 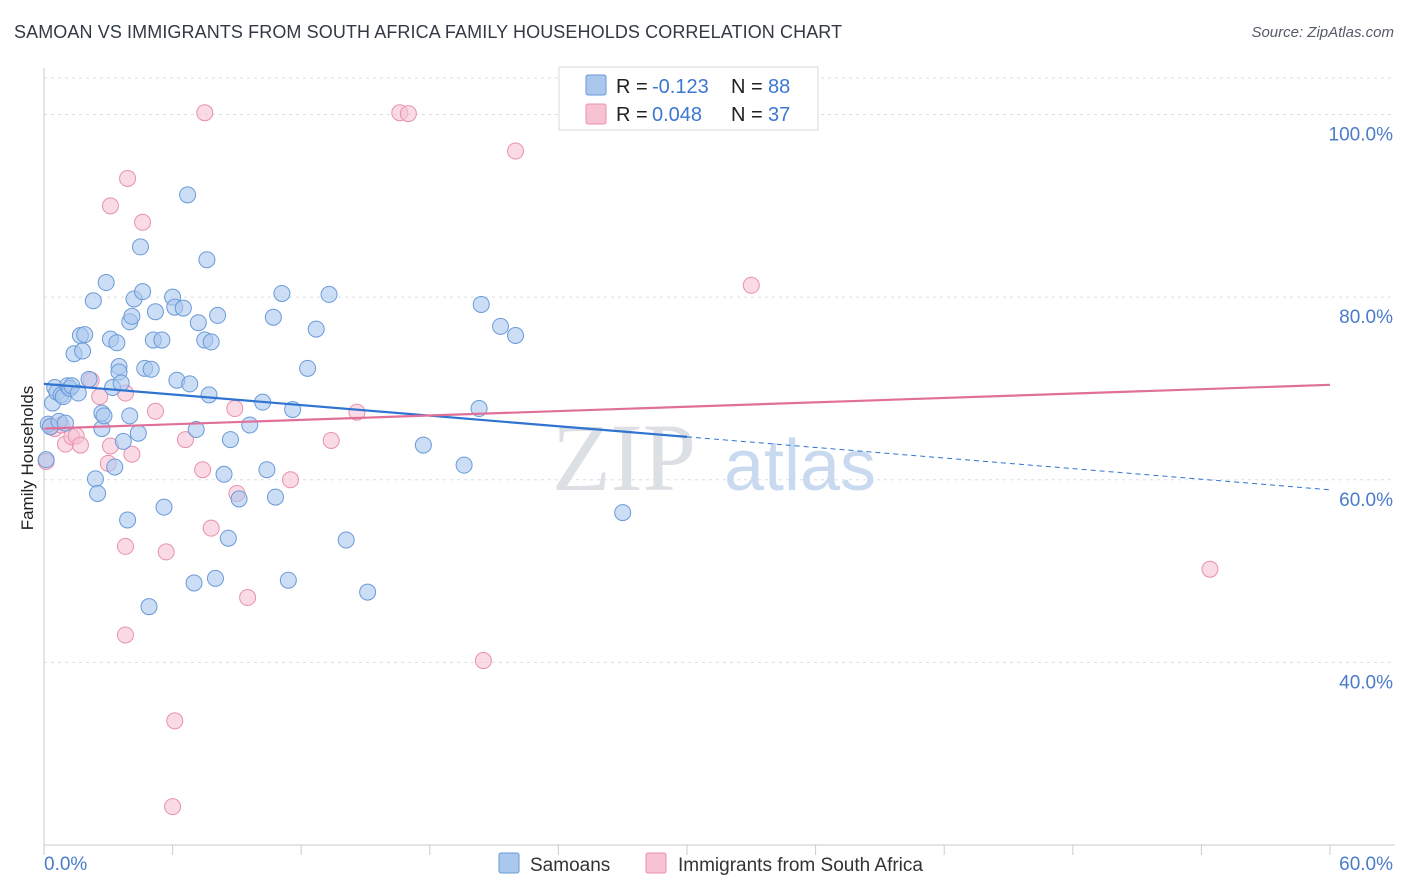 What do you see at coordinates (509, 863) in the screenshot?
I see `legend-swatch-samoans` at bounding box center [509, 863].